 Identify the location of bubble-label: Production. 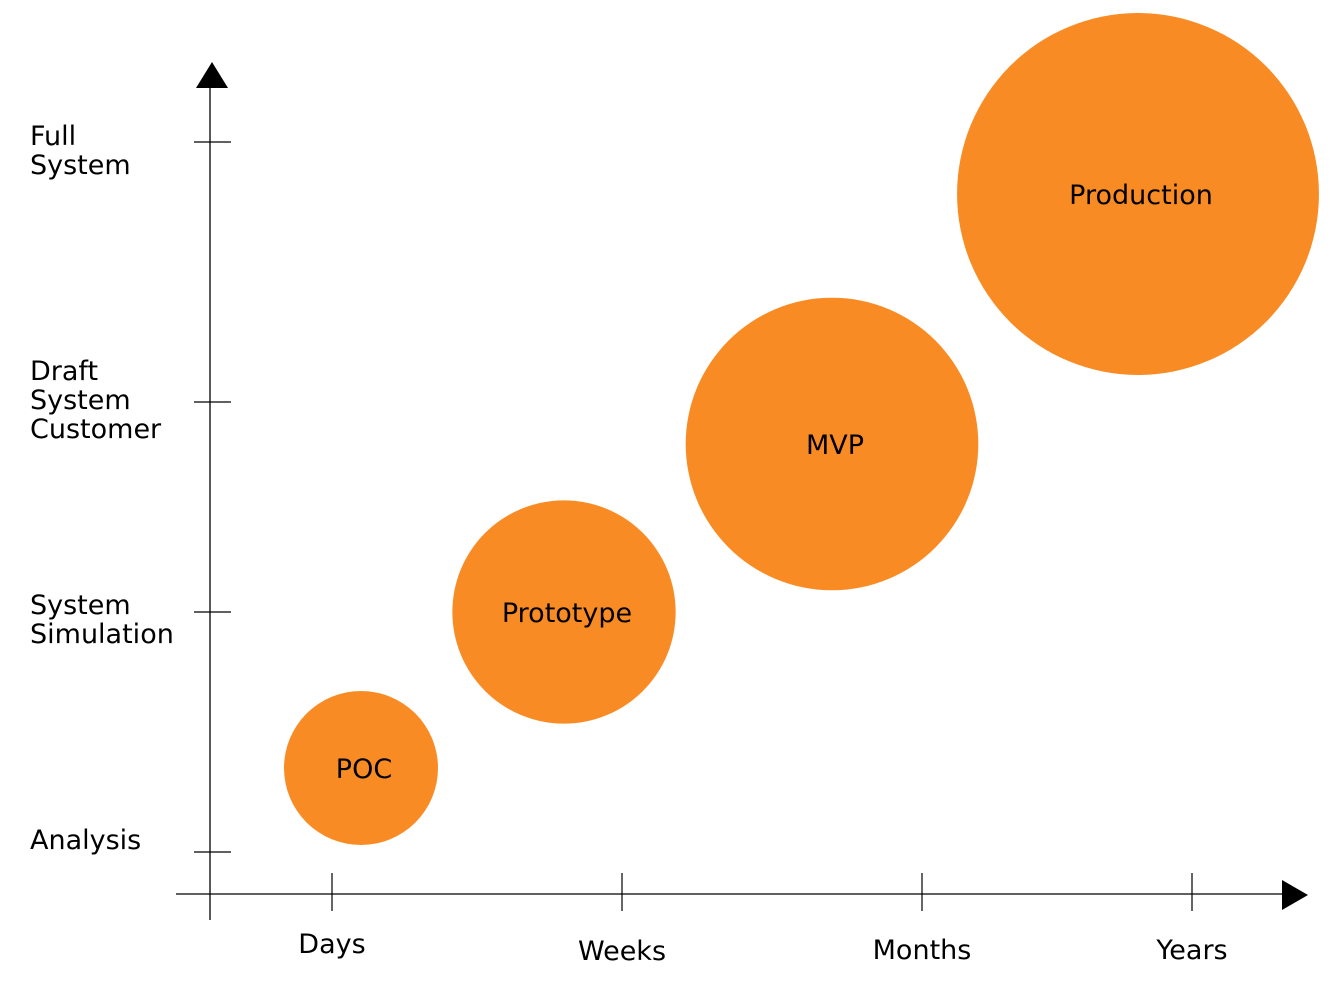
(1141, 195).